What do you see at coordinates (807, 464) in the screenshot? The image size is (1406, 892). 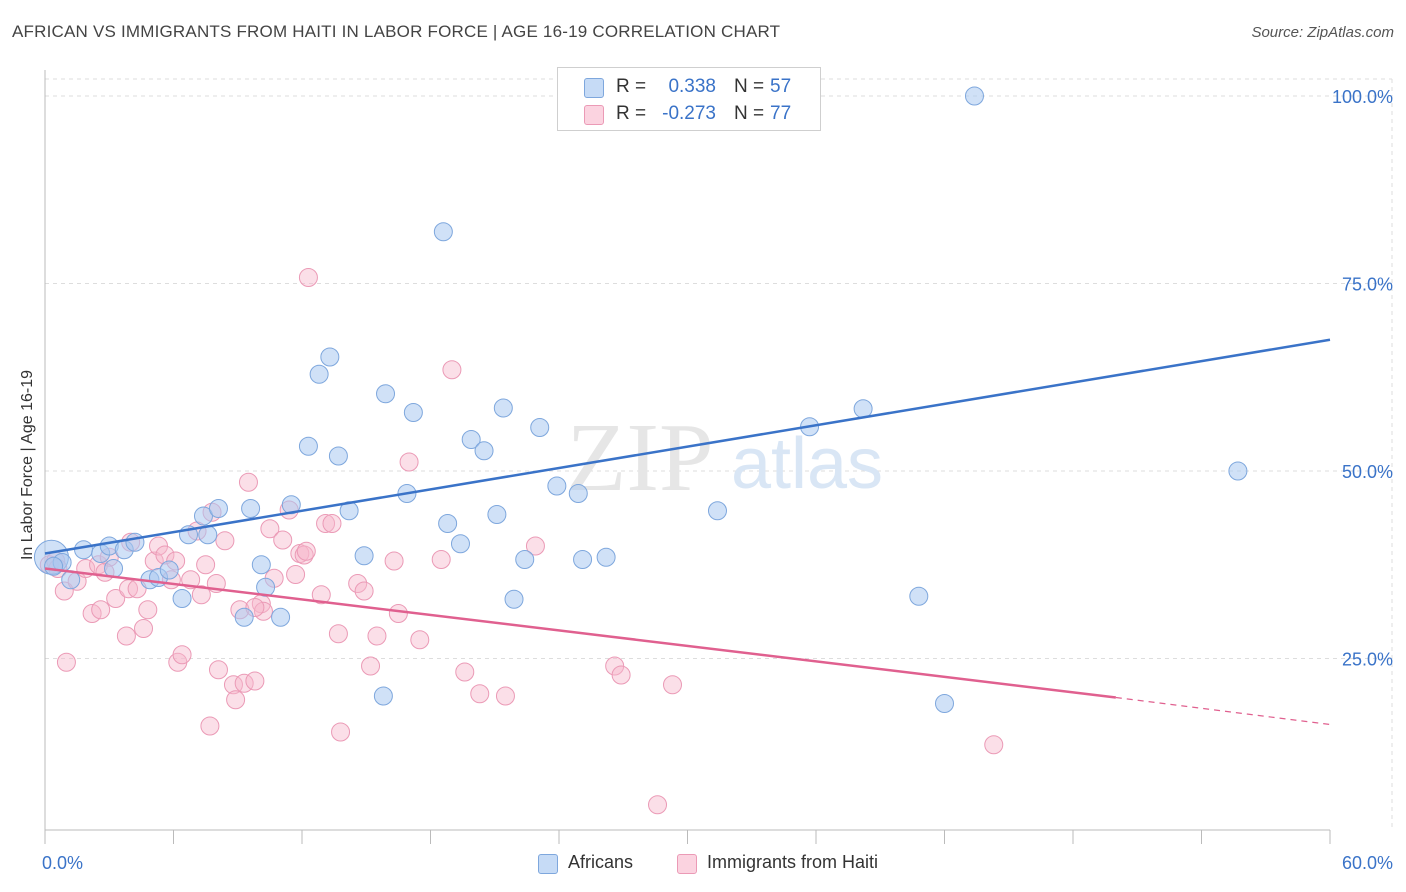 I see `watermark-atlas: atlas` at bounding box center [807, 464].